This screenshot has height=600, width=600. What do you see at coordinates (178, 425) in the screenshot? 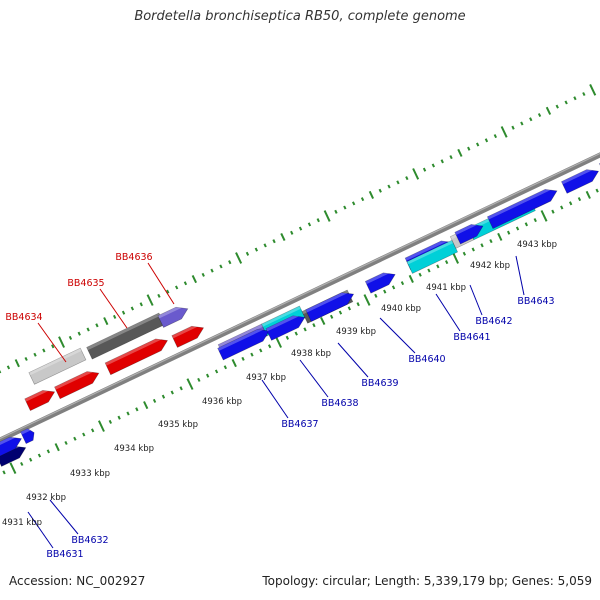
I see `scale-label: 4935 kbp` at bounding box center [178, 425].